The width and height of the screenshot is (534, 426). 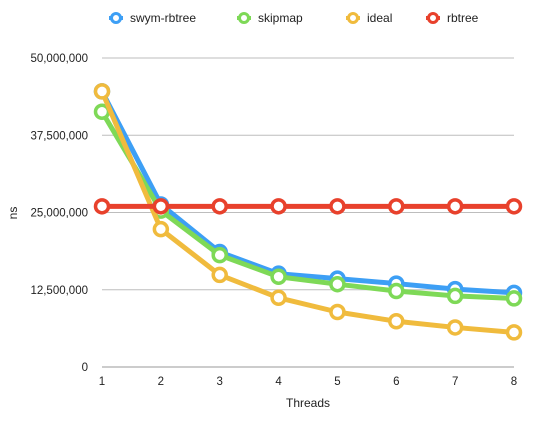 I want to click on legend-item: ideal, so click(x=369, y=18).